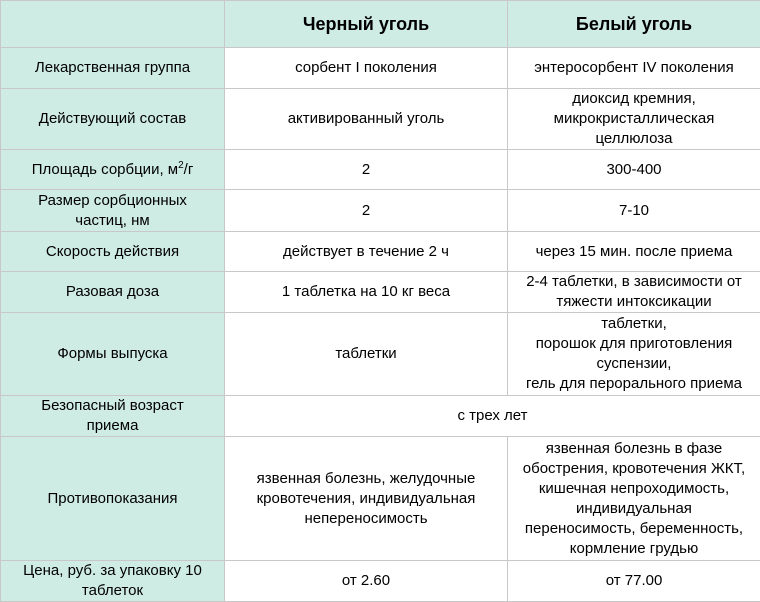  I want to click on value-line: диоксид кремния,, so click(634, 99).